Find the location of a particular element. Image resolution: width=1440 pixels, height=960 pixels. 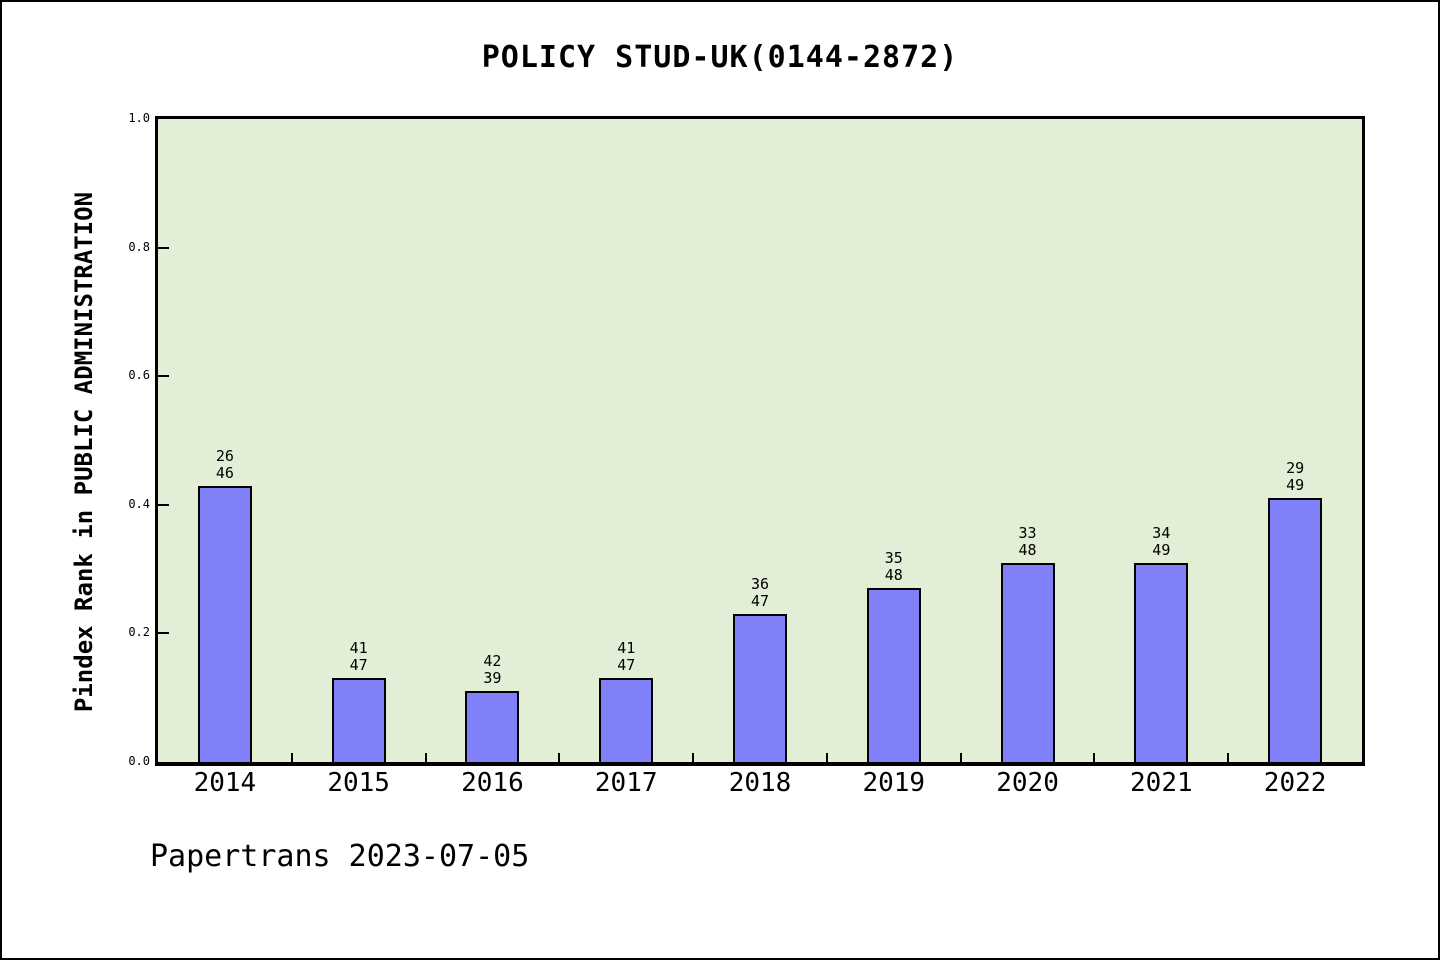

bar-2014 is located at coordinates (224, 623).